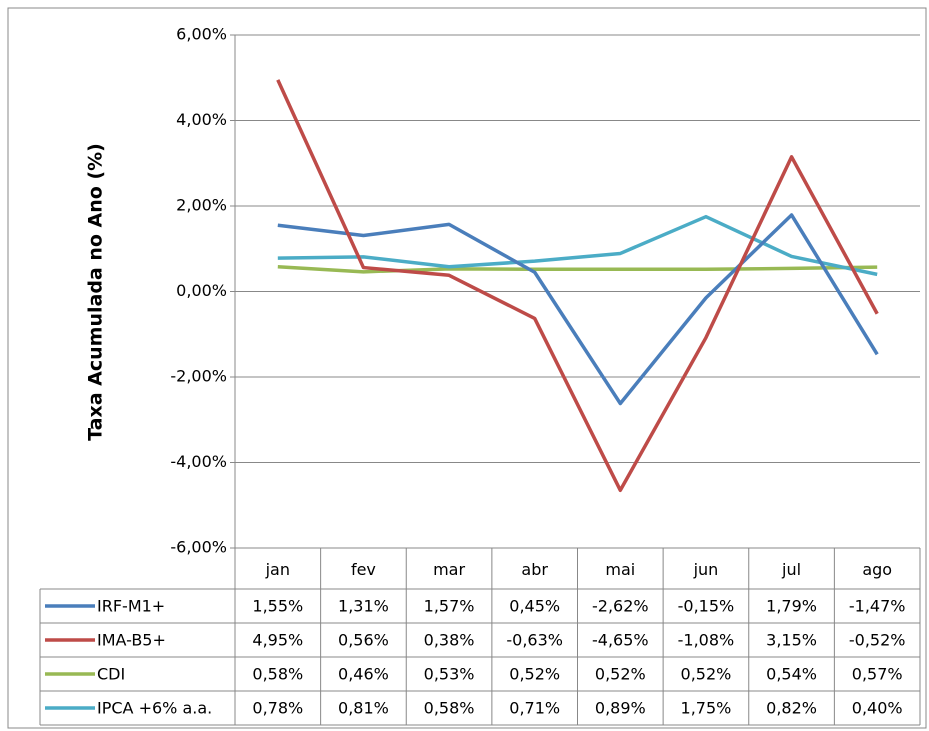 This screenshot has width=929, height=731. I want to click on x-tick-label: jul, so click(791, 569).